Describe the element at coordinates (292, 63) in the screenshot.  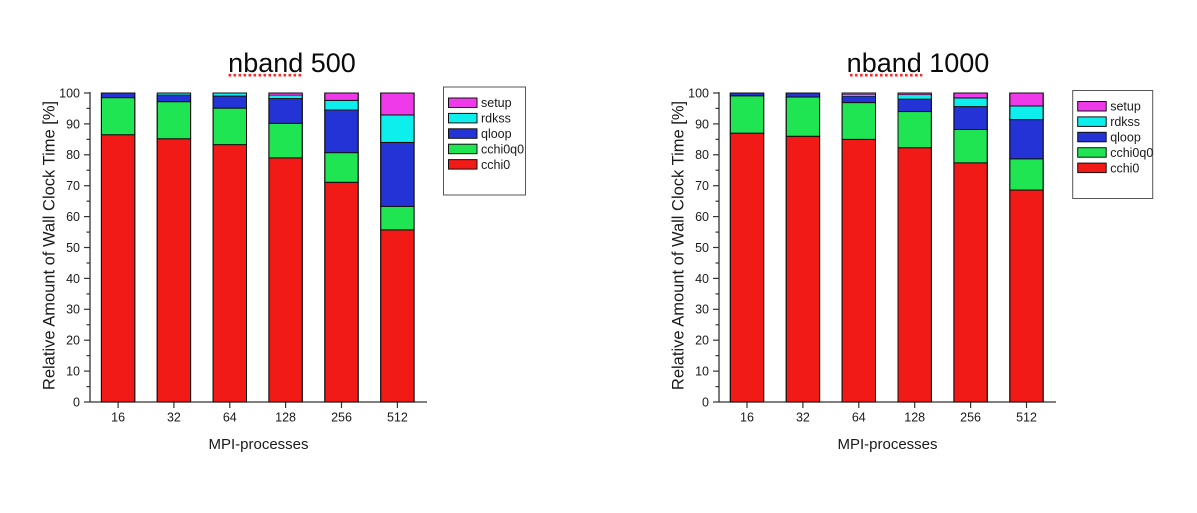
I see `svg-text: nband 500` at that location.